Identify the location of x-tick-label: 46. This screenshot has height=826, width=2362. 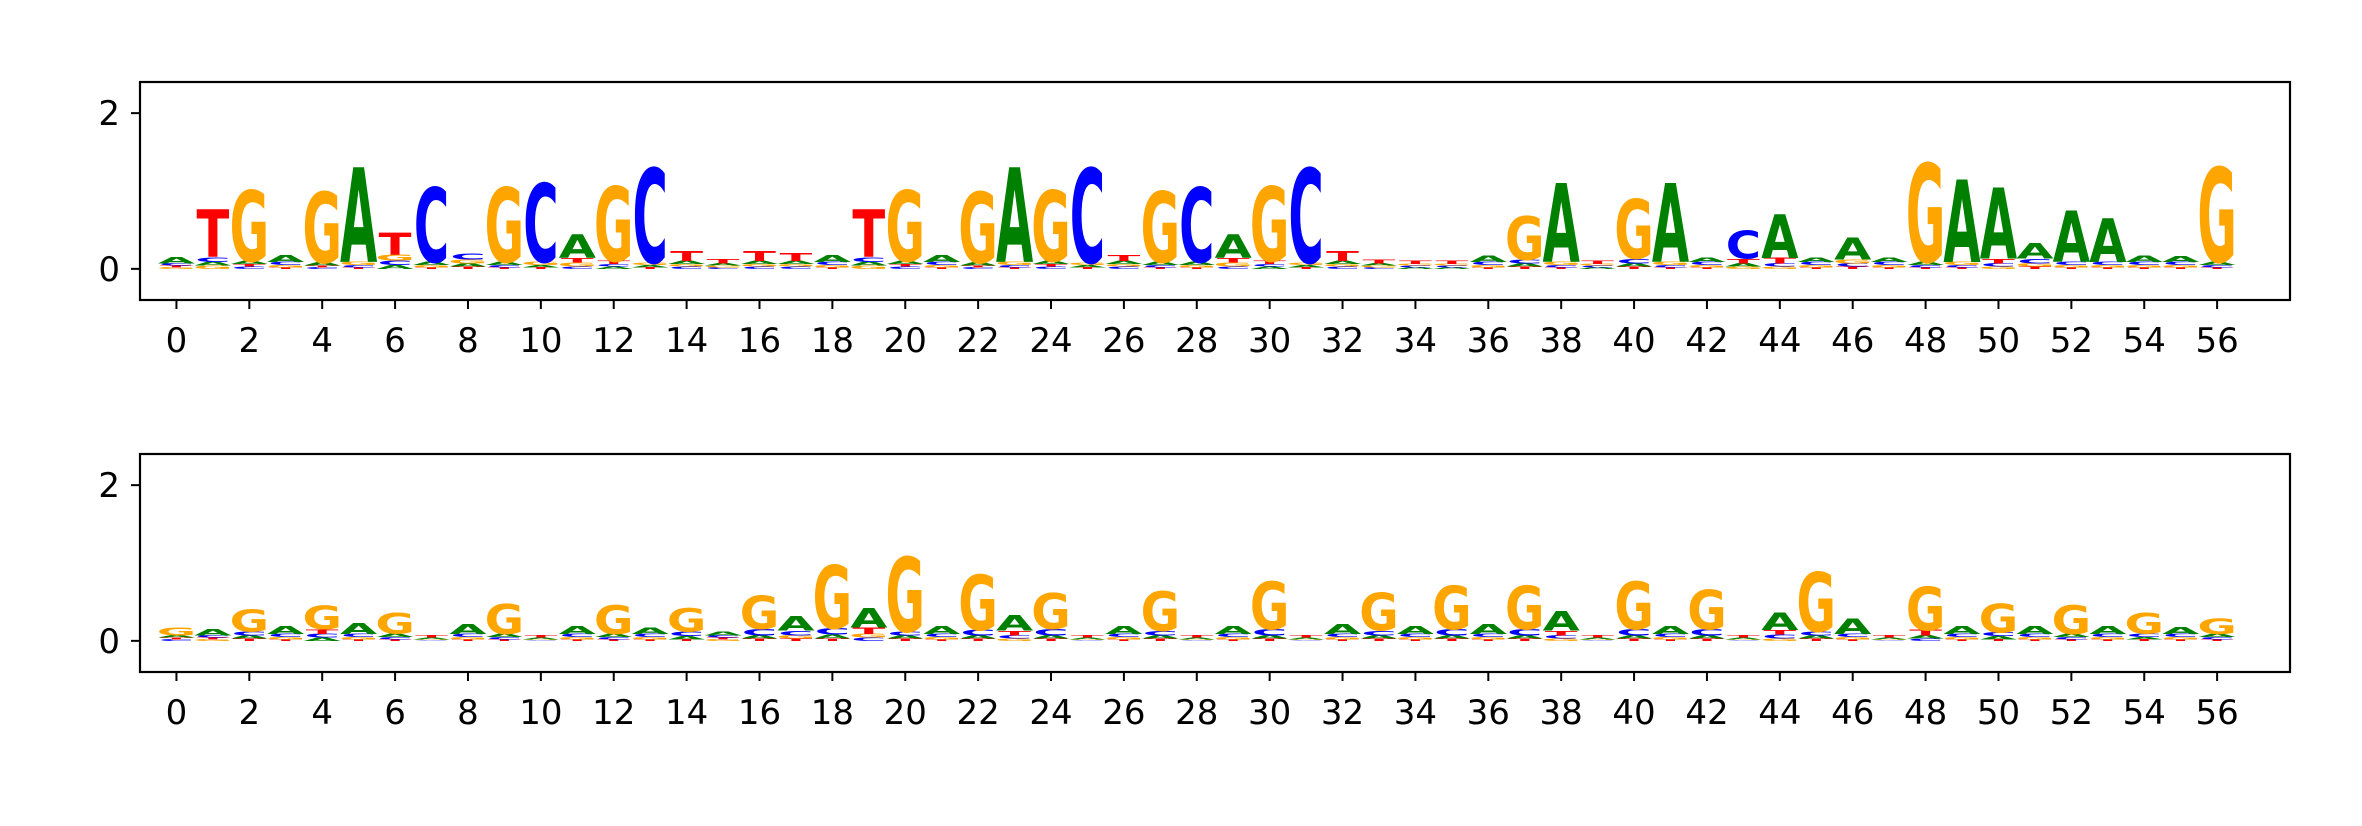
(1852, 341).